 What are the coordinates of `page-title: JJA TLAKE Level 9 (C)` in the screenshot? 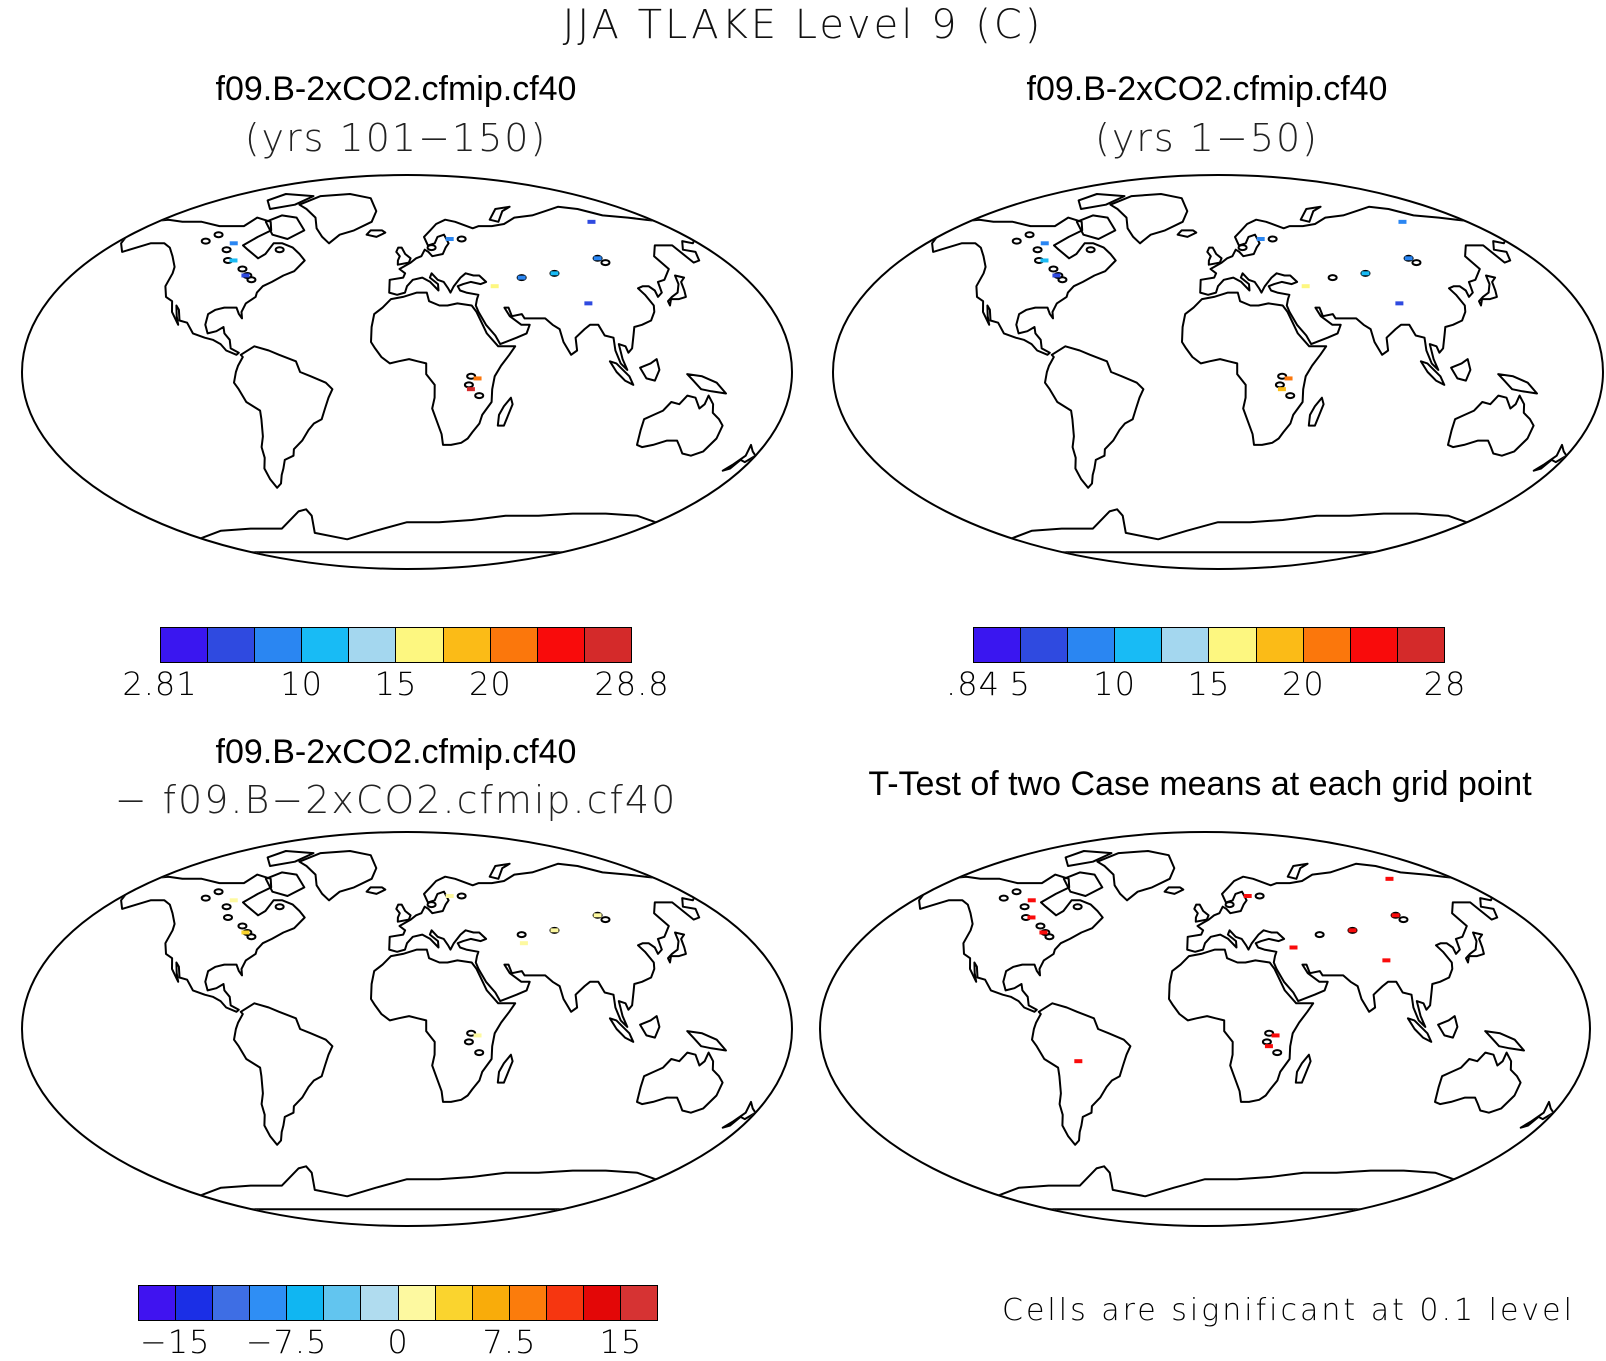 It's located at (803, 25).